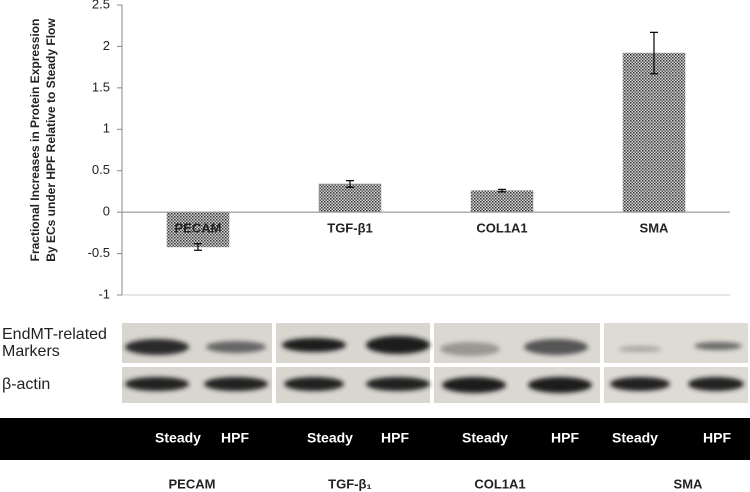 The width and height of the screenshot is (750, 492). What do you see at coordinates (435, 363) in the screenshot?
I see `blot-panels` at bounding box center [435, 363].